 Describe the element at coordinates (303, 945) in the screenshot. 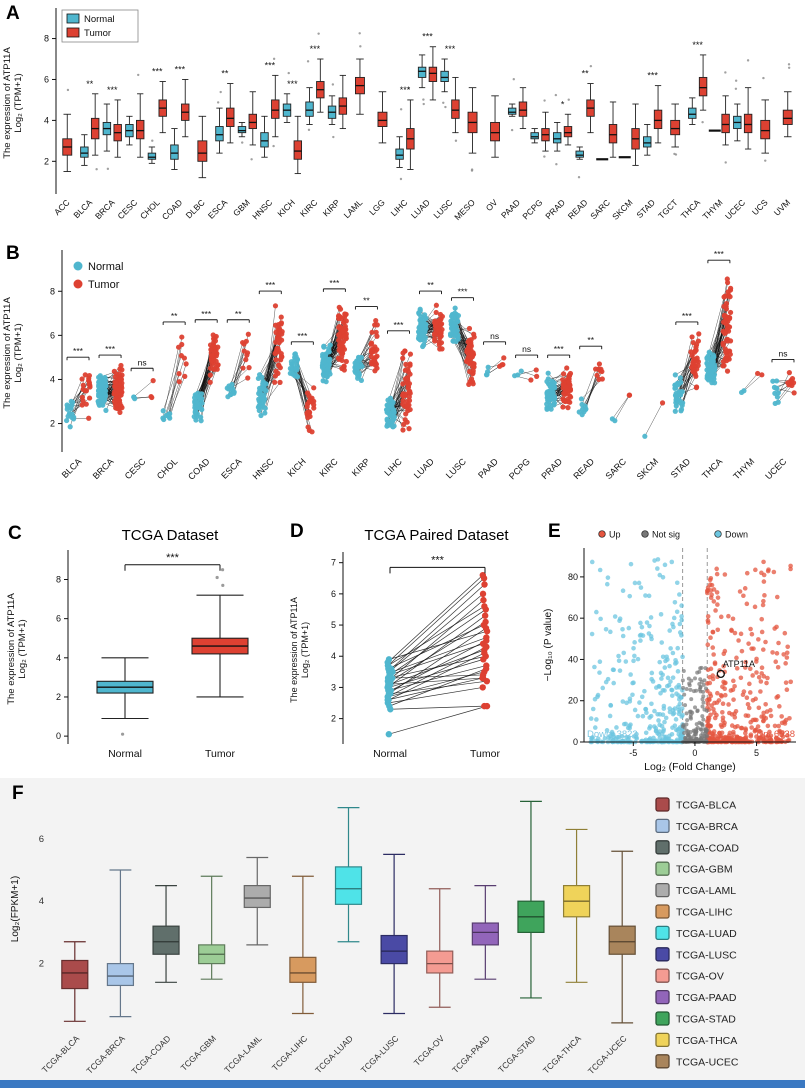

I see `panel-f-box-TCGA-LIHC` at that location.